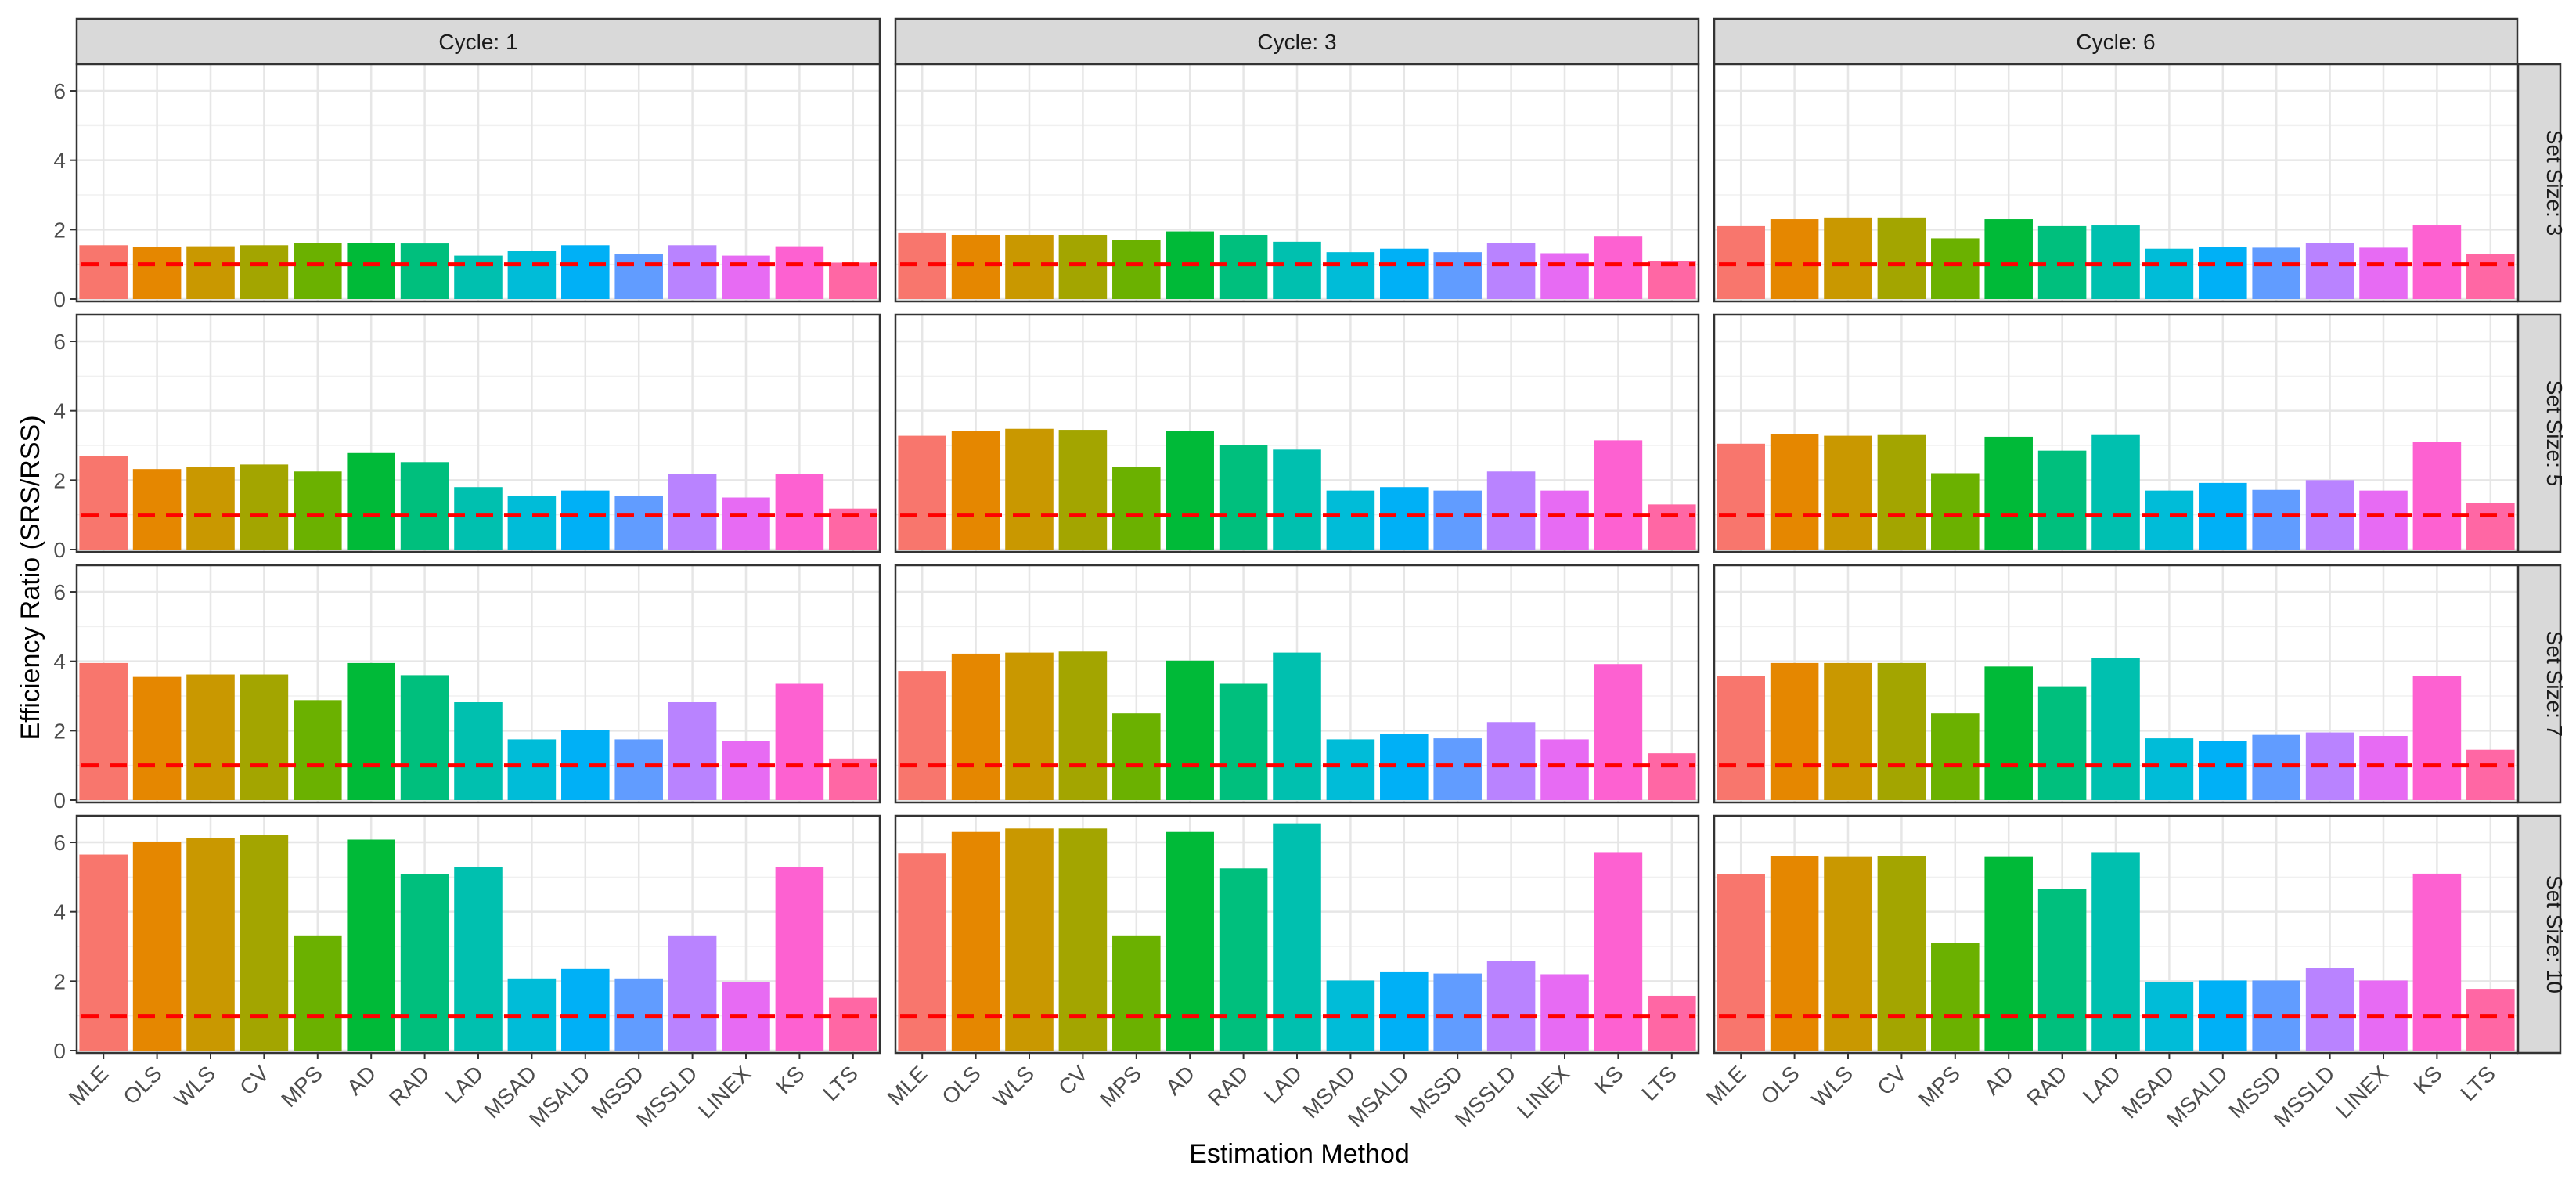 This screenshot has width=2576, height=1179. I want to click on row-strip-label: Set Size: 10, so click(2554, 934).